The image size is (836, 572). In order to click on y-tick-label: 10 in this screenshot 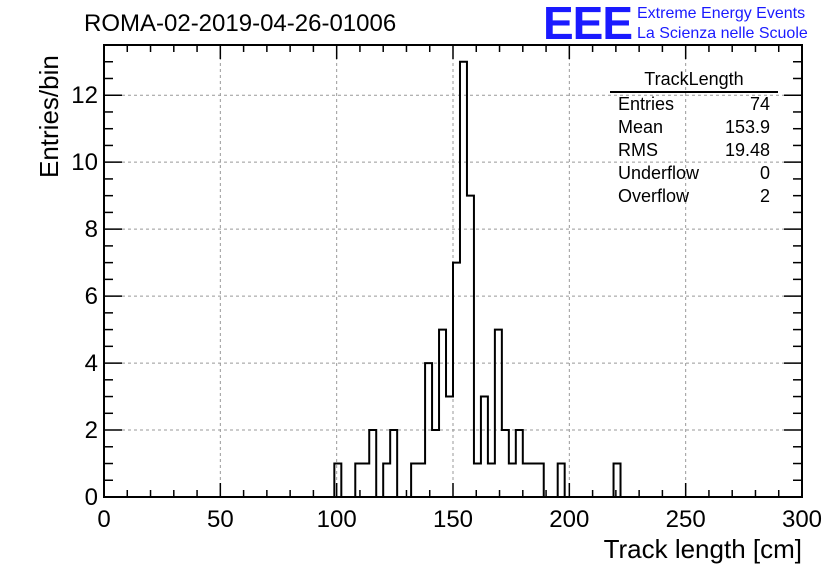, I will do `click(84, 162)`.